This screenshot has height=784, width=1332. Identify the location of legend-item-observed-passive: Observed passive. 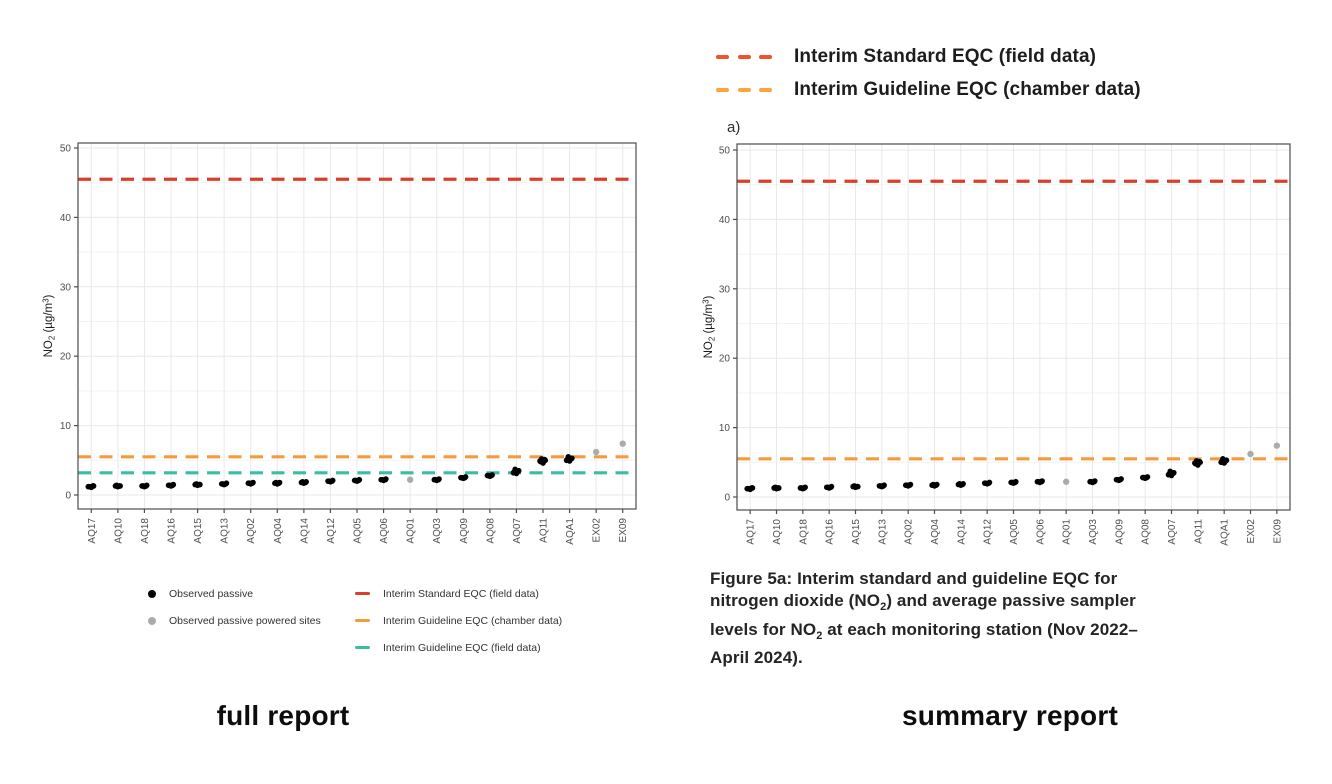
(234, 593).